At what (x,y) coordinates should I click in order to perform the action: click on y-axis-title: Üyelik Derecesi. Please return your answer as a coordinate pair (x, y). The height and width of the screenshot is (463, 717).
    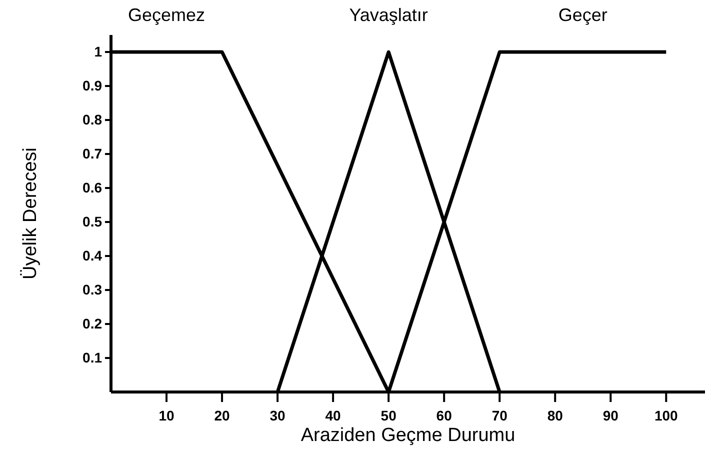
    Looking at the image, I should click on (30, 214).